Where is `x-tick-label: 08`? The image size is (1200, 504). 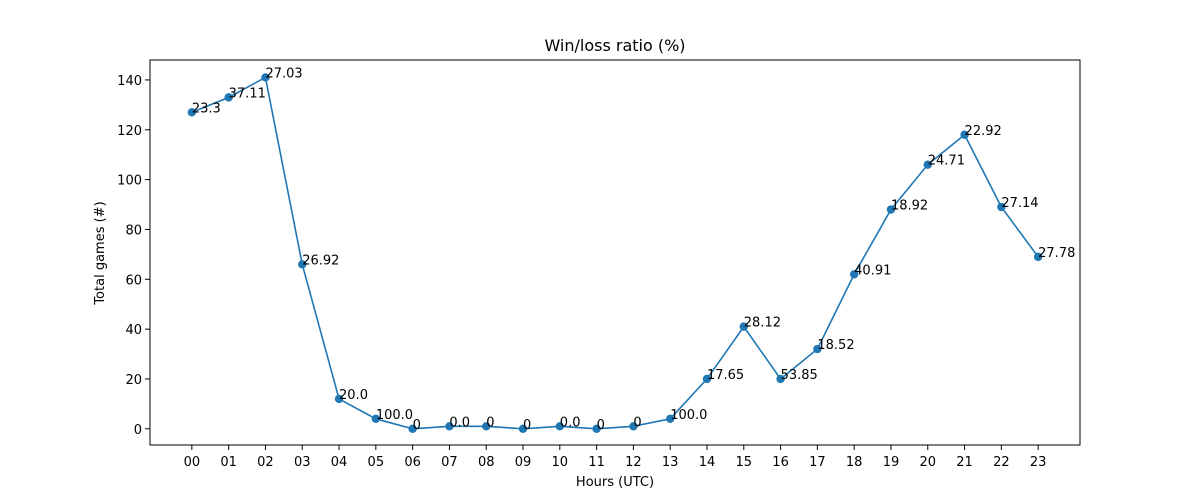 x-tick-label: 08 is located at coordinates (486, 462).